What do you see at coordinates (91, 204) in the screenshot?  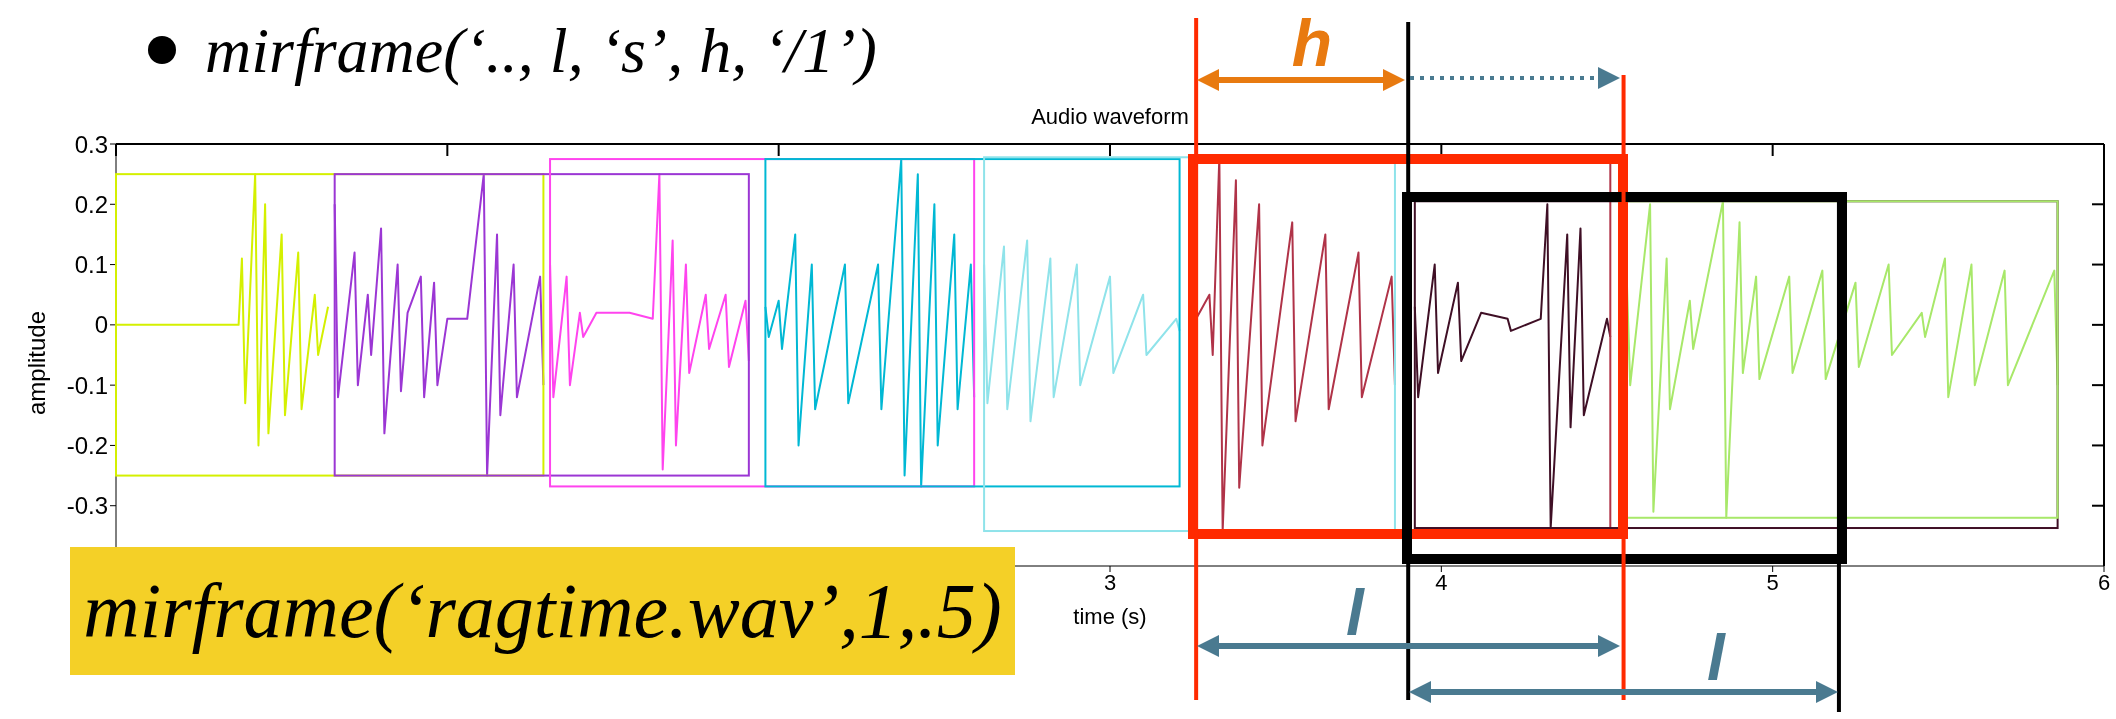 I see `y-tick-label: 0.2` at bounding box center [91, 204].